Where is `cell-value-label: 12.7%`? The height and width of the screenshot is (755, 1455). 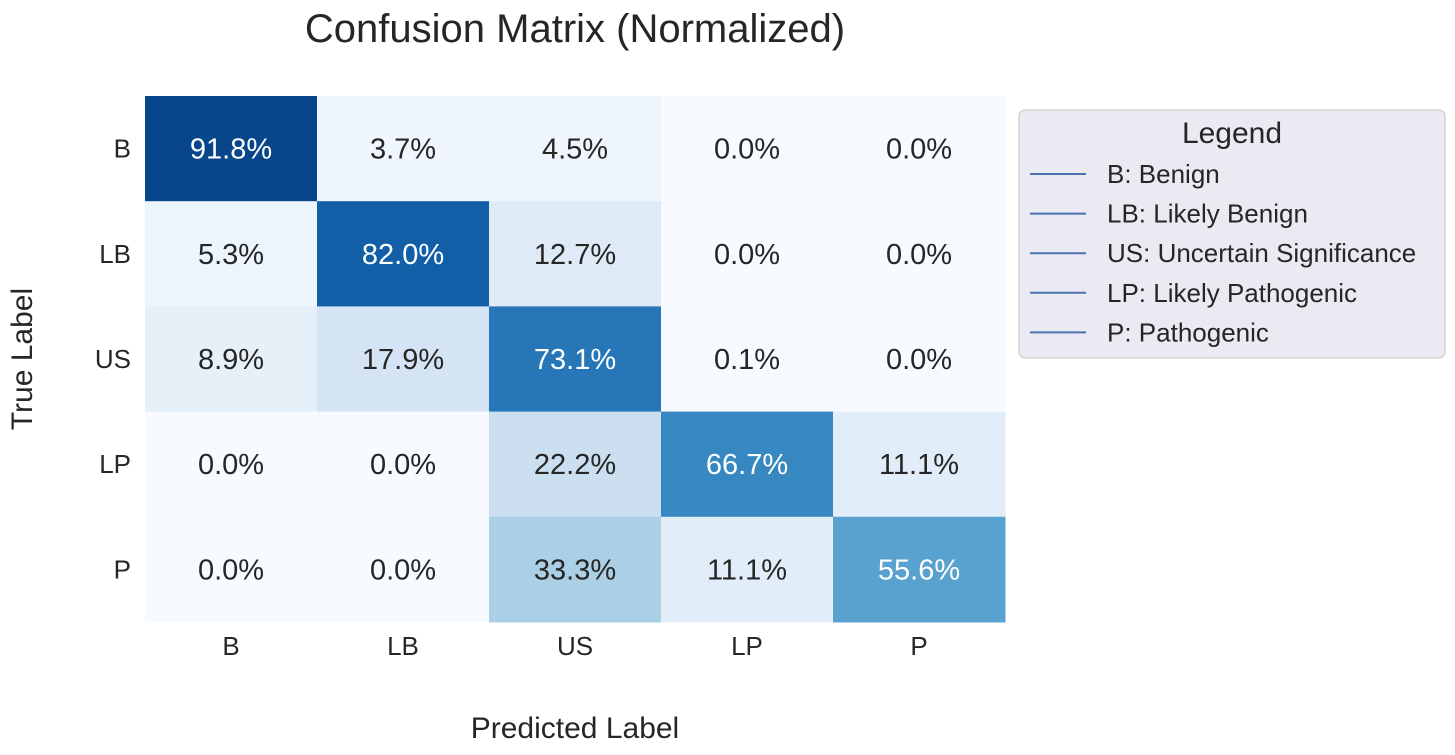 cell-value-label: 12.7% is located at coordinates (575, 255).